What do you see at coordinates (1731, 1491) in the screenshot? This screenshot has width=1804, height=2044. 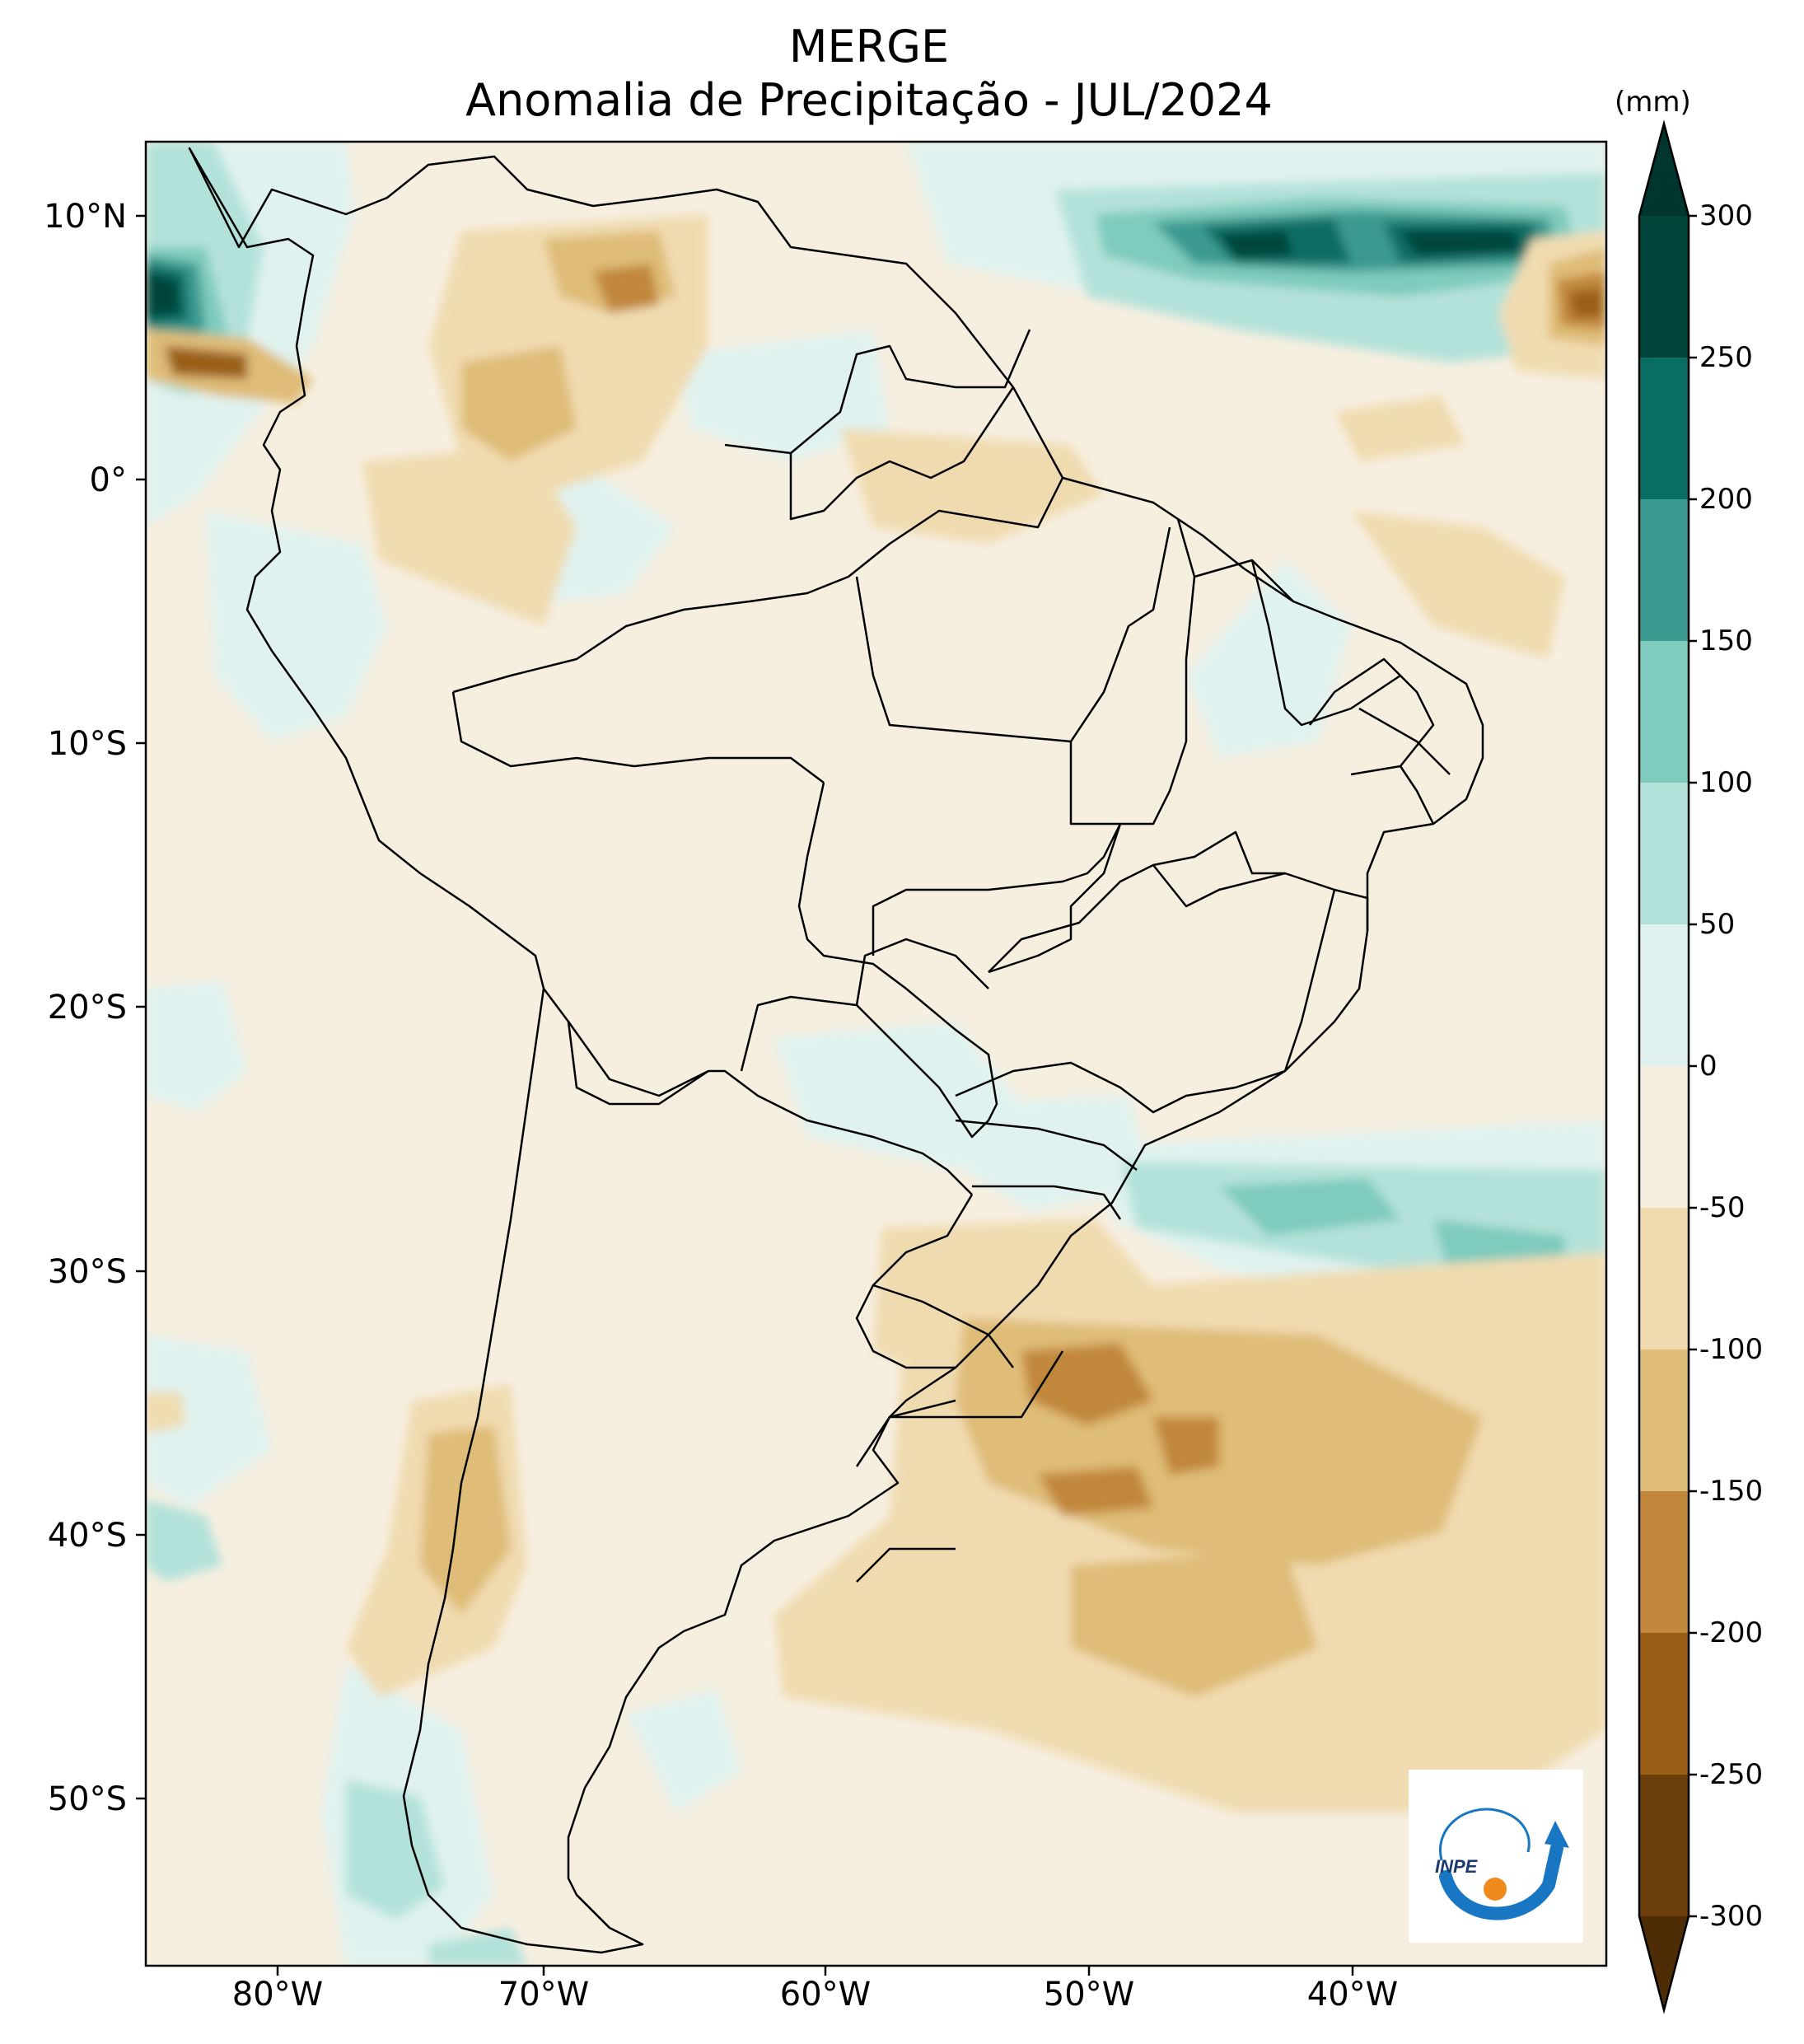 I see `colorbar-tick-label: -150` at bounding box center [1731, 1491].